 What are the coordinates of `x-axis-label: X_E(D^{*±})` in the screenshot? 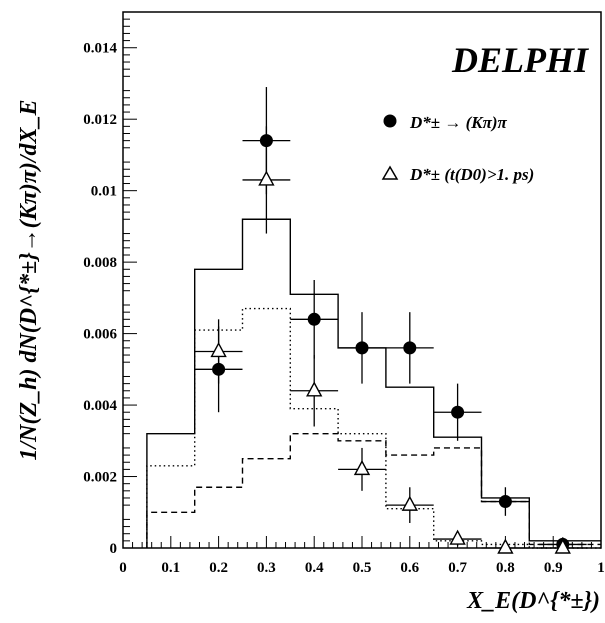 It's located at (533, 601).